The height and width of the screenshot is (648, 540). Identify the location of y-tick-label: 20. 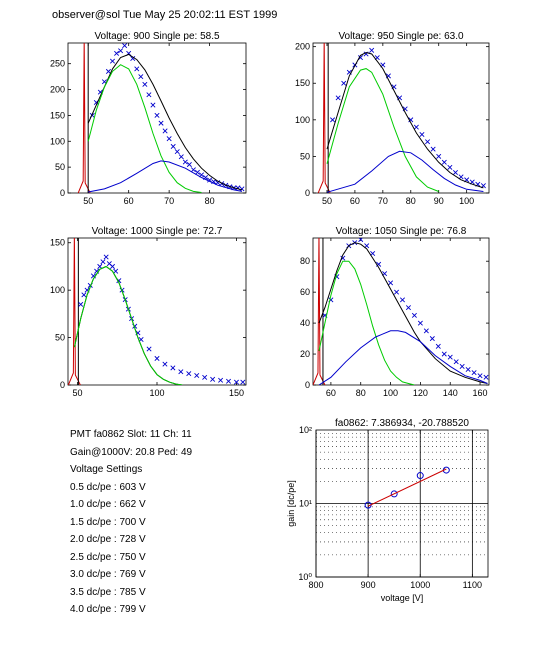
(305, 354).